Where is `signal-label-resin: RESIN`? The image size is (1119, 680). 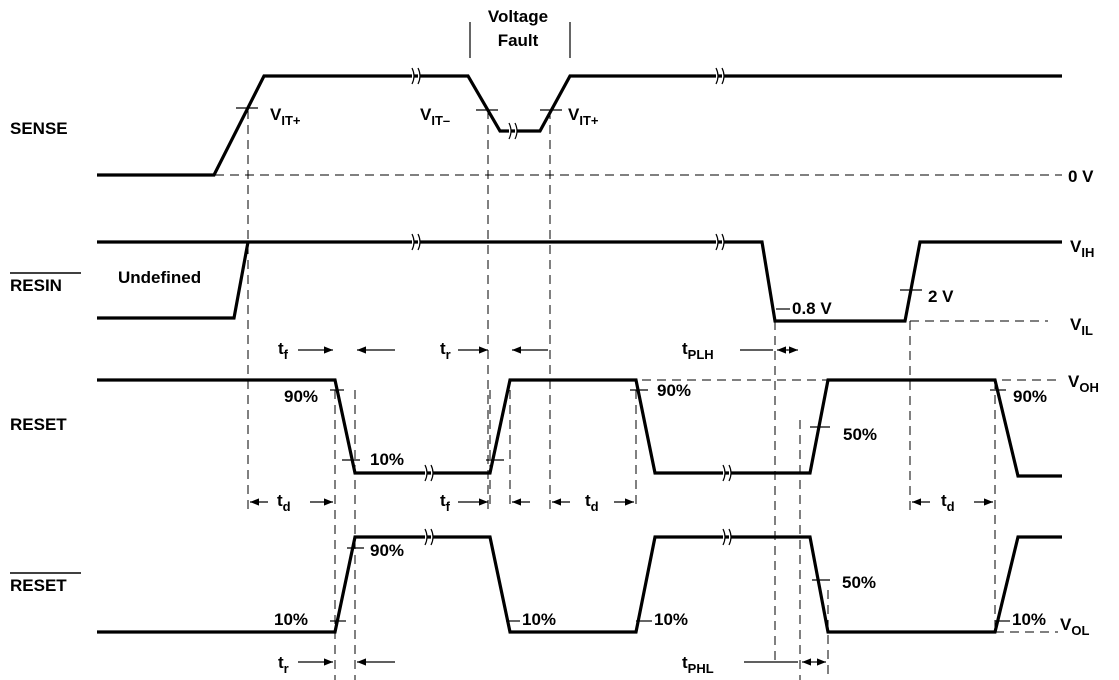
signal-label-resin: RESIN is located at coordinates (36, 285).